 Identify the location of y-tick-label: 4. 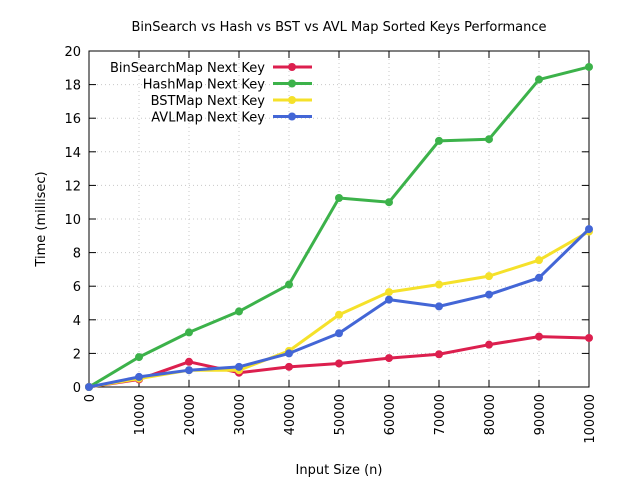
(77, 321).